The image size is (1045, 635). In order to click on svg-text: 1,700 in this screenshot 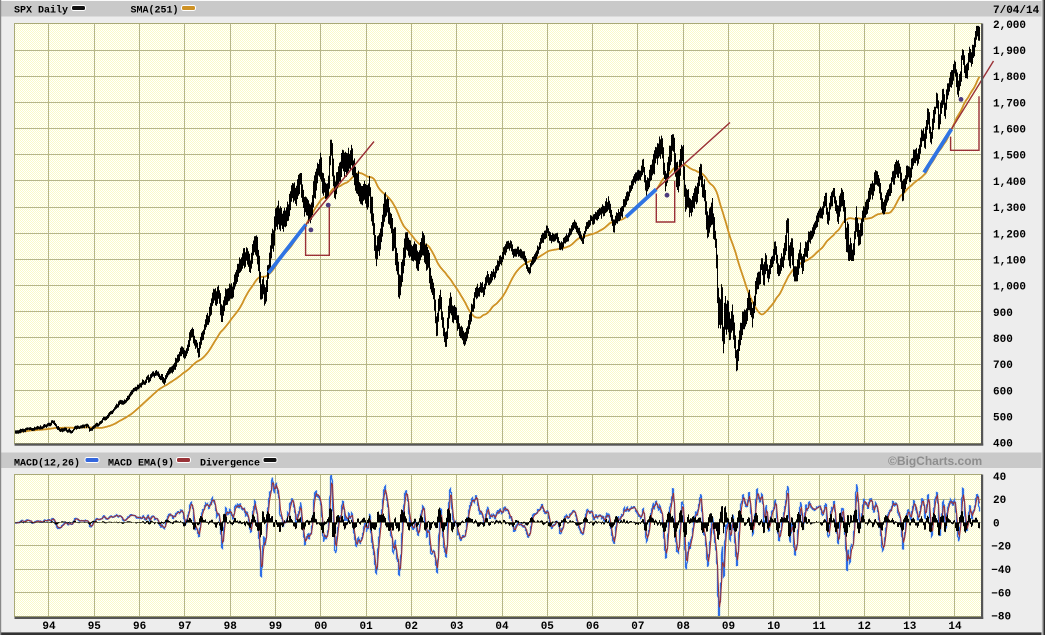, I will do `click(1009, 104)`.